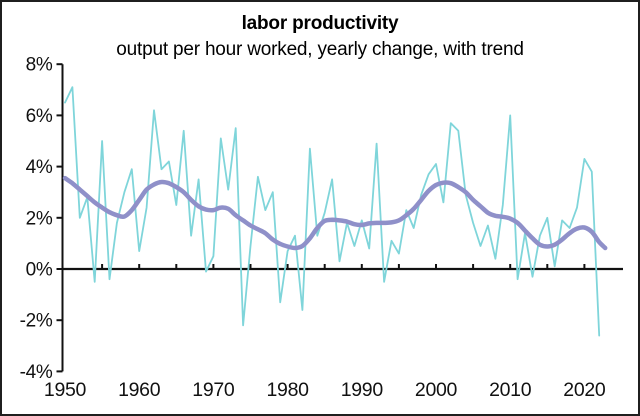 The width and height of the screenshot is (640, 416). Describe the element at coordinates (213, 390) in the screenshot. I see `x-tick-label: 1970` at that location.